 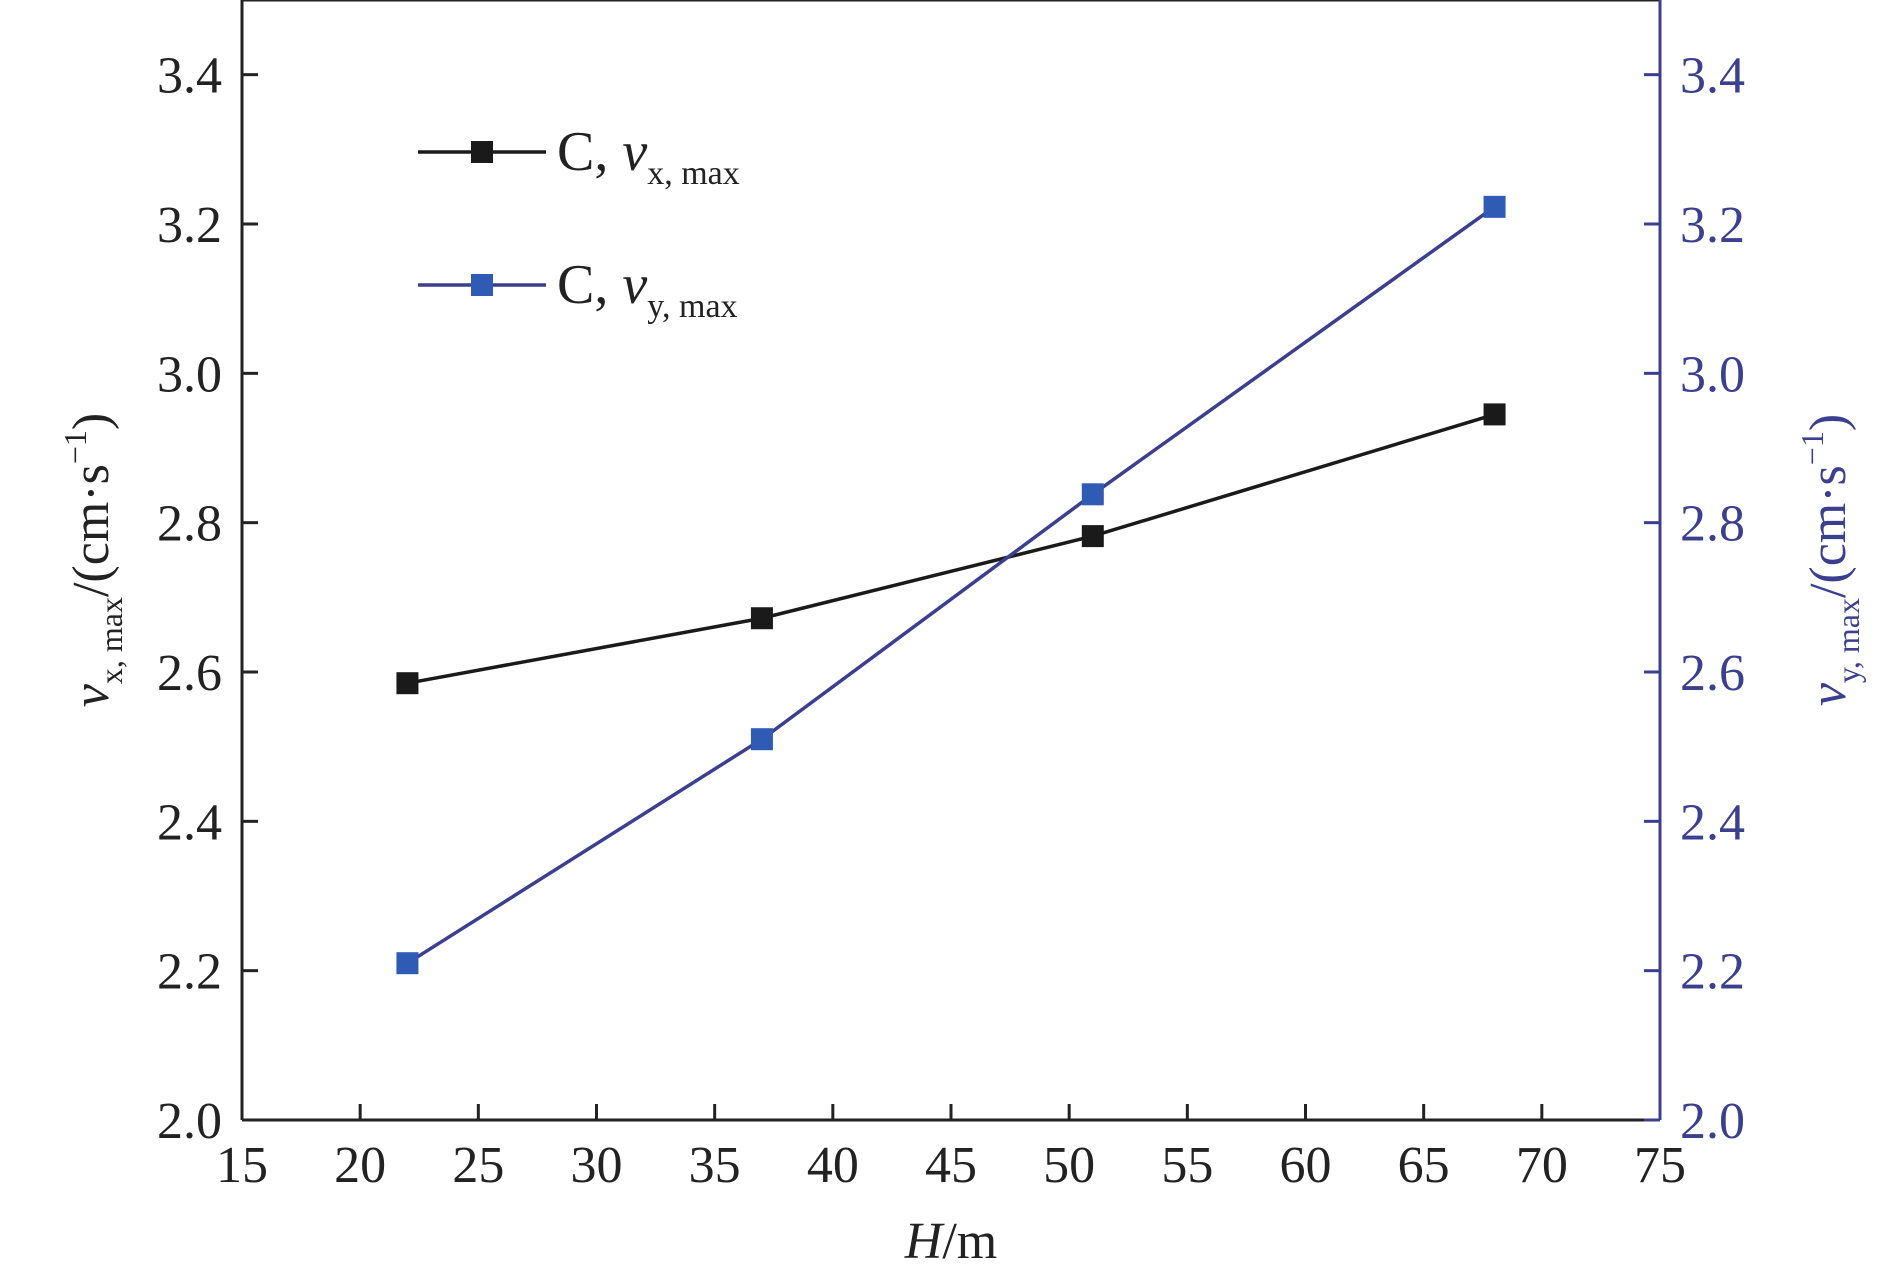 I want to click on x-tick-label: 30, so click(x=597, y=1165).